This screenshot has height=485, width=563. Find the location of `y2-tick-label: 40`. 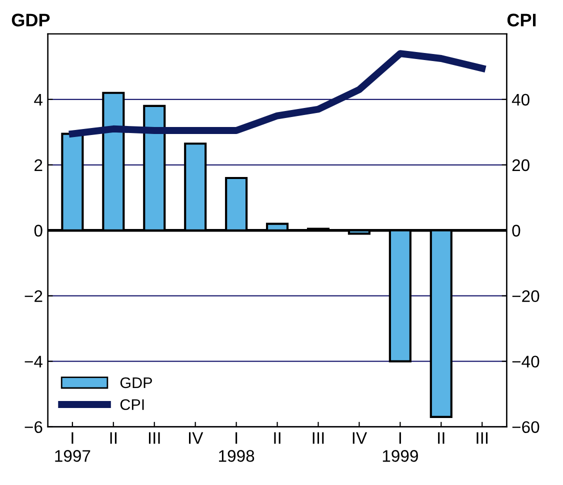

y2-tick-label: 40 is located at coordinates (521, 100).